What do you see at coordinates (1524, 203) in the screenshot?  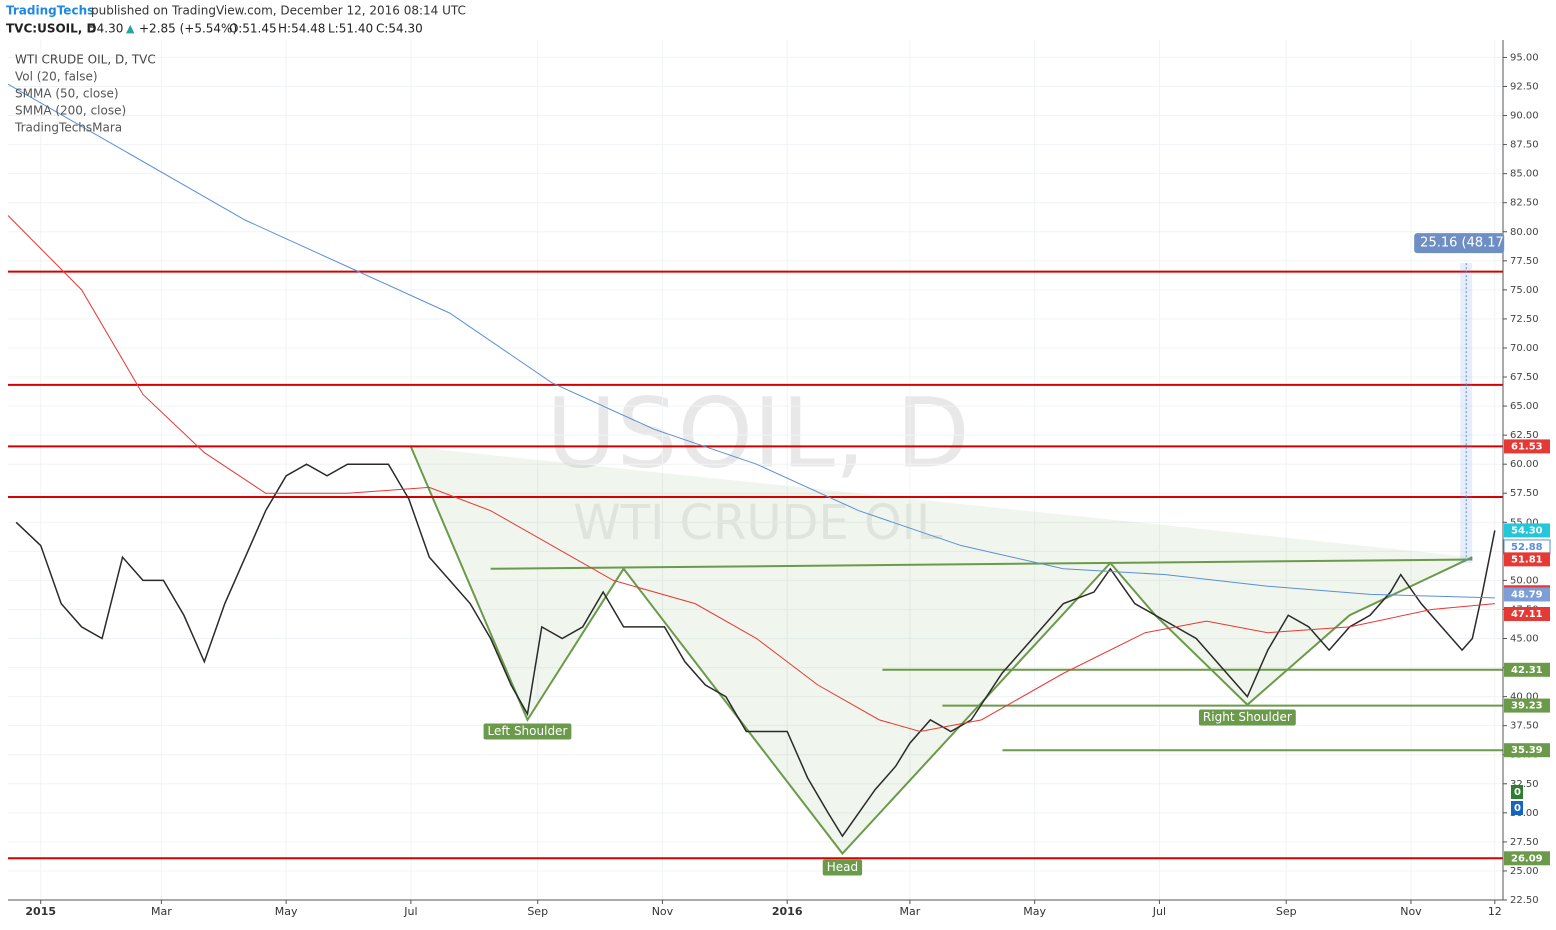 I see `y-tick-label: 82.50` at bounding box center [1524, 203].